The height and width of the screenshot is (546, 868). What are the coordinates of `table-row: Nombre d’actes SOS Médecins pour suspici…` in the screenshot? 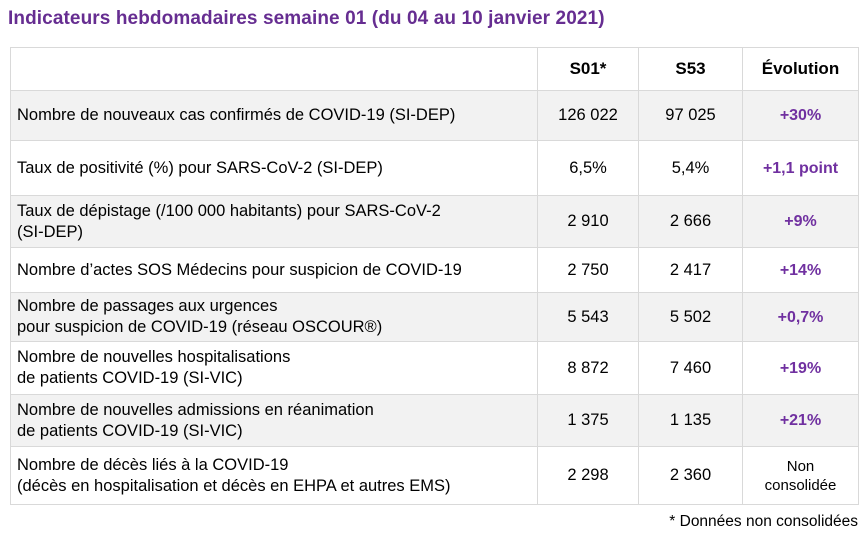 It's located at (434, 270).